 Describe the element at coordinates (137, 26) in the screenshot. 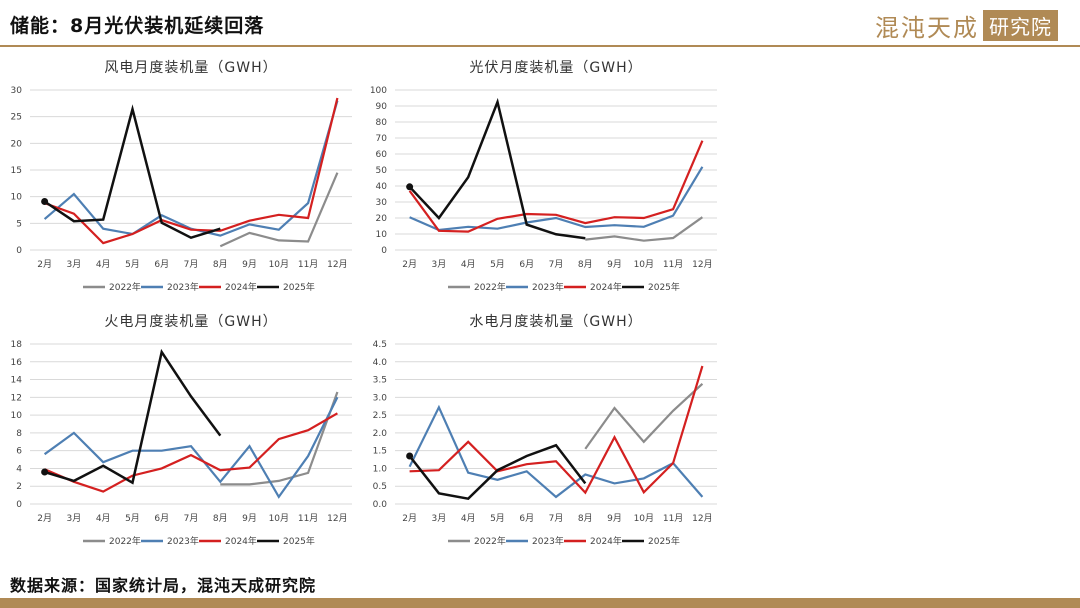

I see `page-title: 储能：8月光伏装机延续回落` at that location.